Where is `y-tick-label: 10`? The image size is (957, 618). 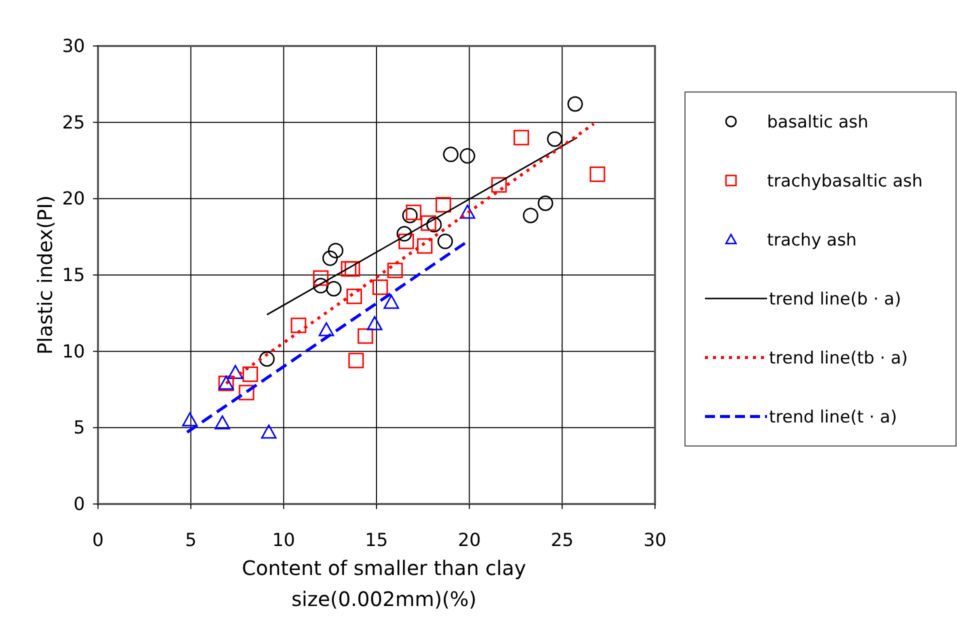
y-tick-label: 10 is located at coordinates (73, 351).